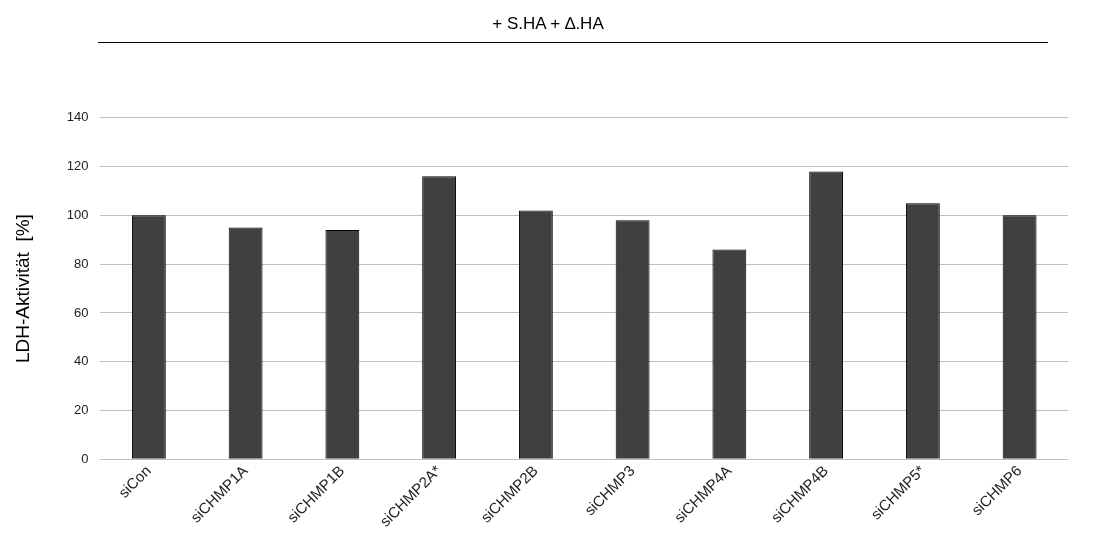 Image resolution: width=1098 pixels, height=547 pixels. What do you see at coordinates (22, 288) in the screenshot?
I see `y-axis-title: LDH-Aktivität [%]` at bounding box center [22, 288].